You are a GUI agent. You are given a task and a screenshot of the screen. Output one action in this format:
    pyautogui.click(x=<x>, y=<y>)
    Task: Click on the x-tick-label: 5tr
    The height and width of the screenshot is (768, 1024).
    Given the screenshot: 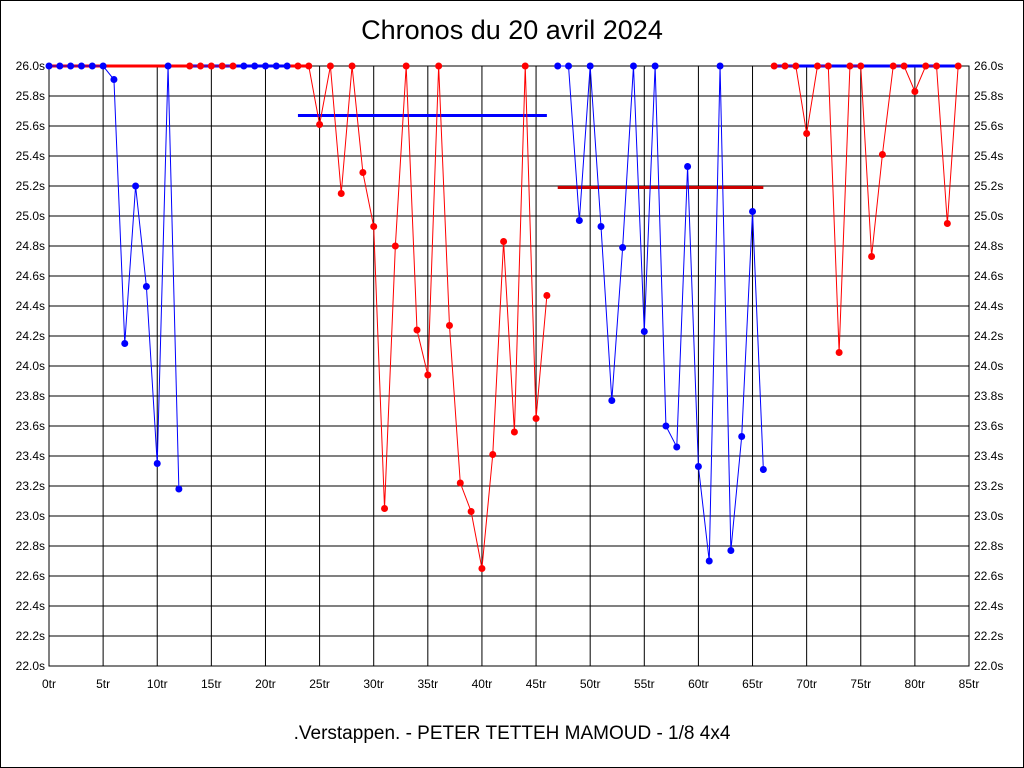 What is the action you would take?
    pyautogui.click(x=103, y=684)
    